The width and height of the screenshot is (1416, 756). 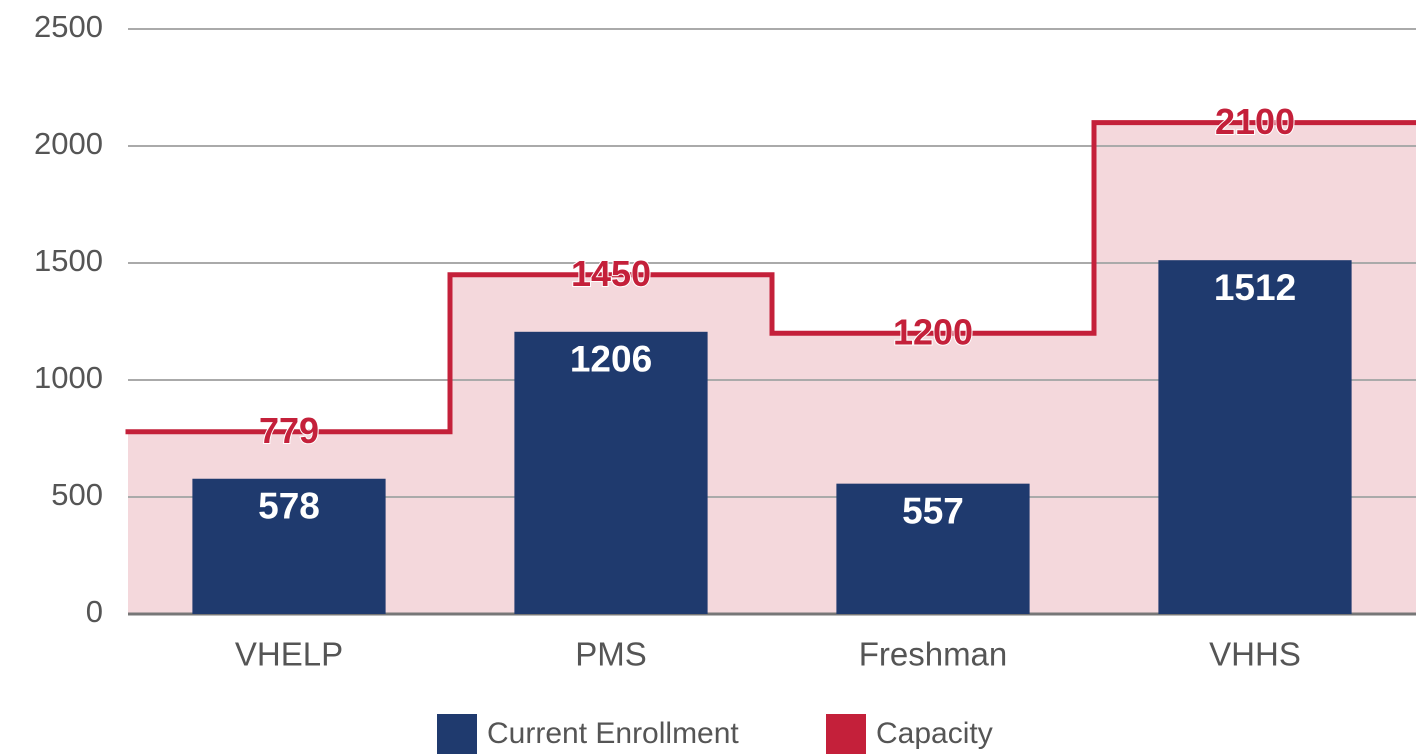 I want to click on capacity-value-label: 1450, so click(x=611, y=273).